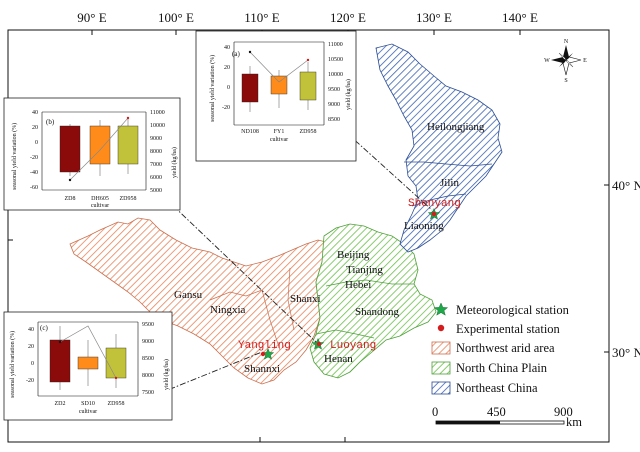 This screenshot has height=452, width=640. I want to click on svg-text: ZD8, so click(70, 199).